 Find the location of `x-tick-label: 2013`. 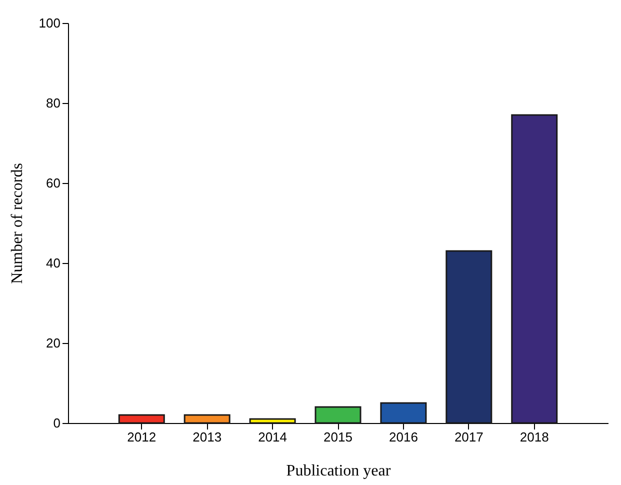

x-tick-label: 2013 is located at coordinates (207, 437).